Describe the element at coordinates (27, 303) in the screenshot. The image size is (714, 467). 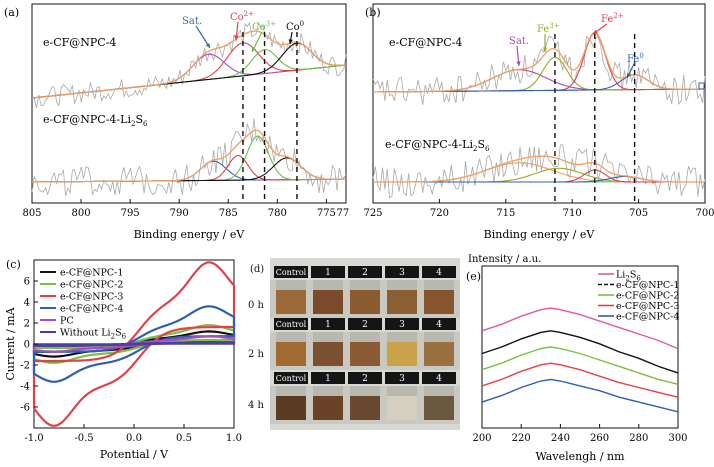
I see `y-tick-label: 4` at that location.